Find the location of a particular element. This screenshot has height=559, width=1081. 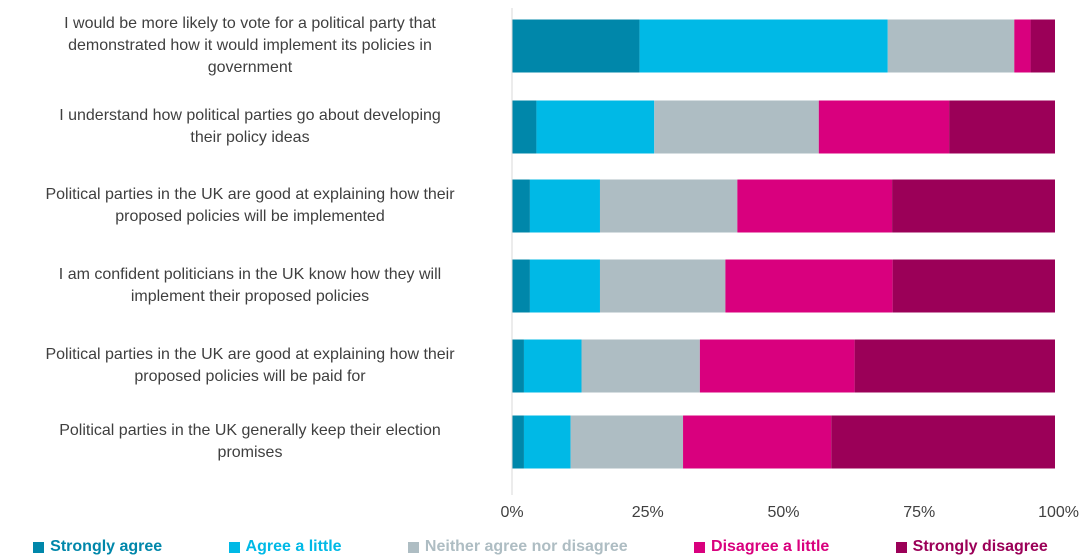

legend-item: Strongly disagree is located at coordinates (971, 547).